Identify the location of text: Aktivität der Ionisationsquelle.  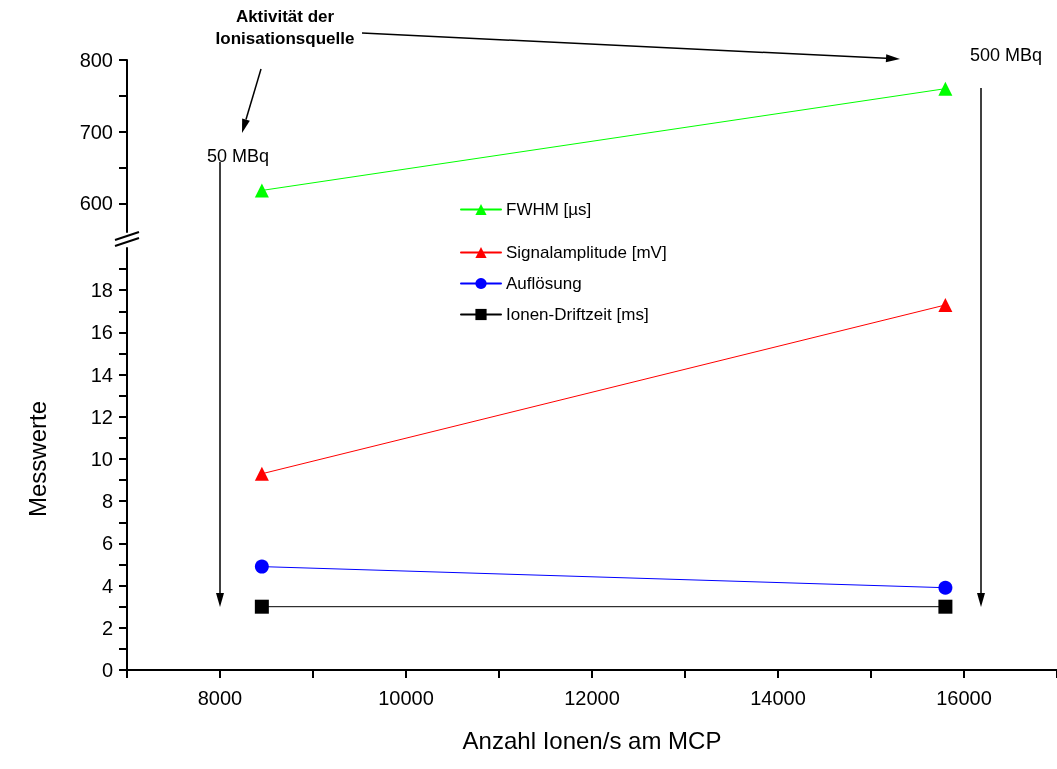
(285, 28).